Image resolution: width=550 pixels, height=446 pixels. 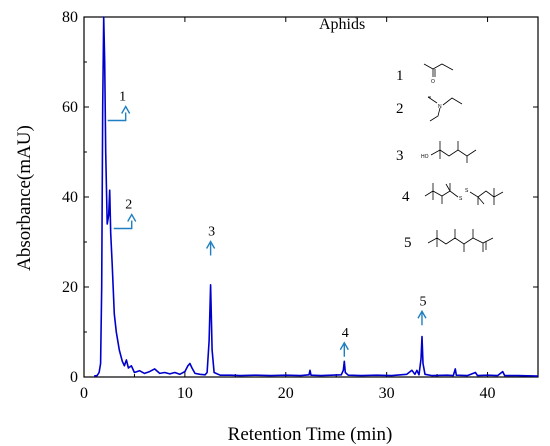 What do you see at coordinates (438, 74) in the screenshot?
I see `structure-1-skeleton: O` at bounding box center [438, 74].